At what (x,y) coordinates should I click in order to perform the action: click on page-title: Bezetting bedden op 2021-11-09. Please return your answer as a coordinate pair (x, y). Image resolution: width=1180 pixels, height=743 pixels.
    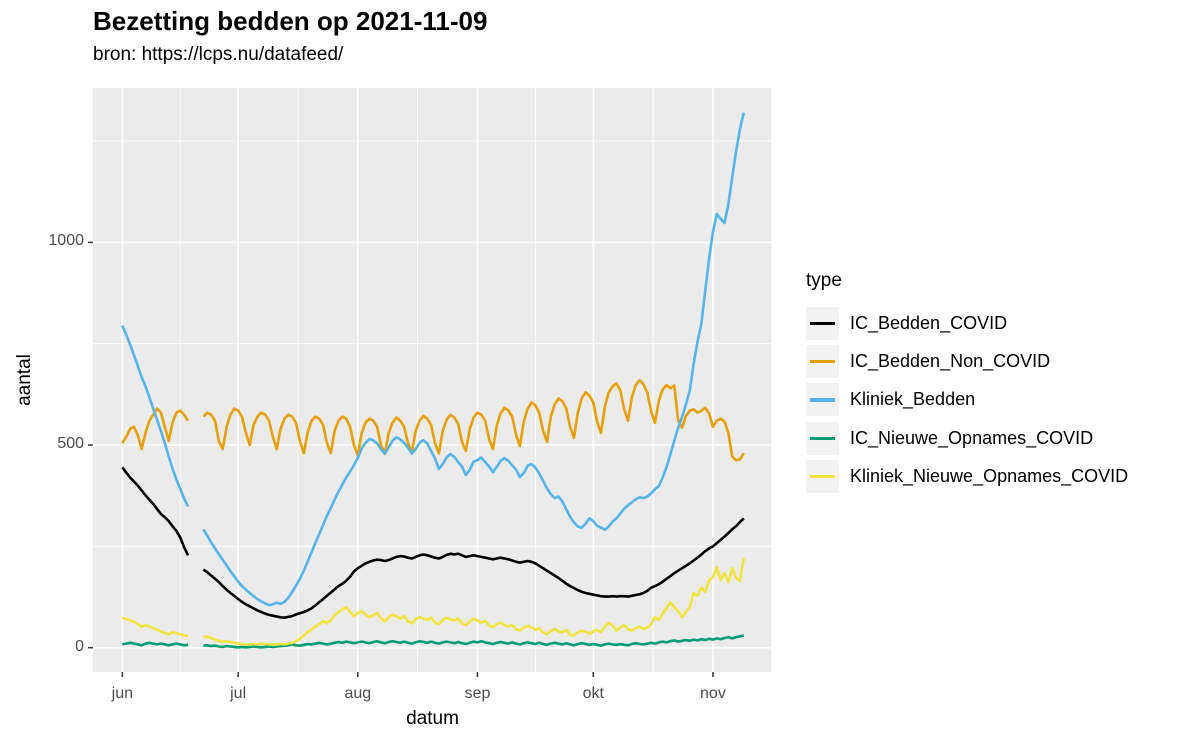
    Looking at the image, I should click on (290, 21).